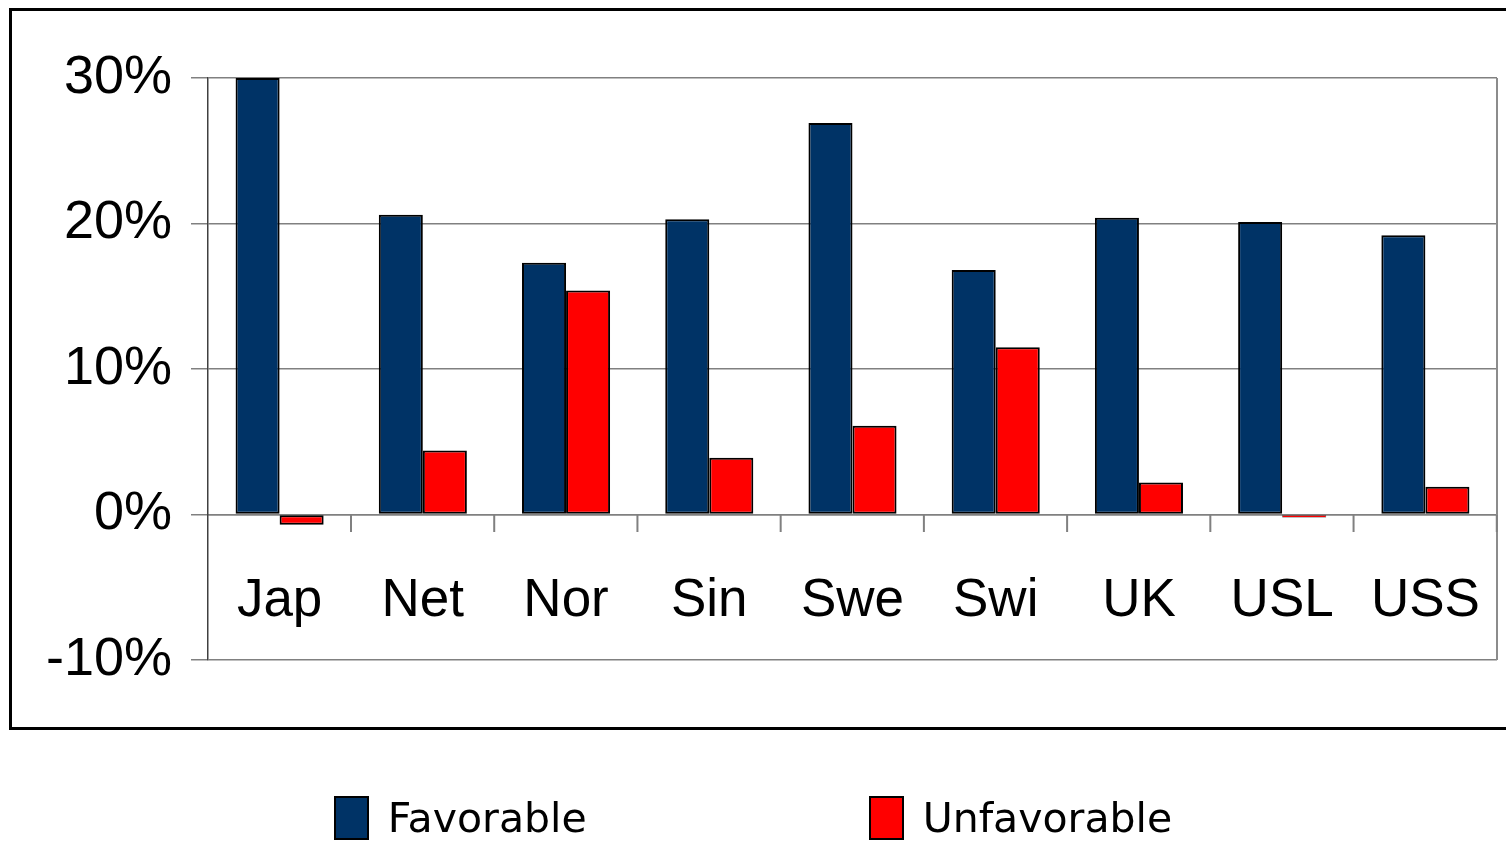 The width and height of the screenshot is (1506, 845). What do you see at coordinates (117, 73) in the screenshot?
I see `y-tick-label: 30%` at bounding box center [117, 73].